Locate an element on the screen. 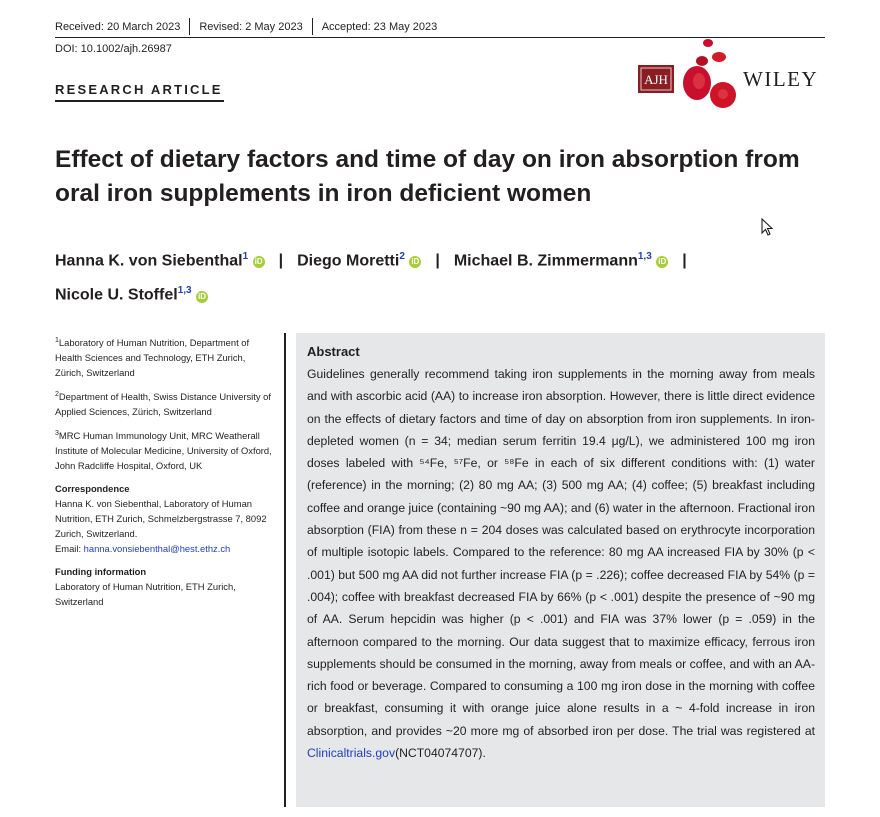 The image size is (880, 817). email-link: hanna.vonsiebenthal@hest.ethz.ch is located at coordinates (157, 549).